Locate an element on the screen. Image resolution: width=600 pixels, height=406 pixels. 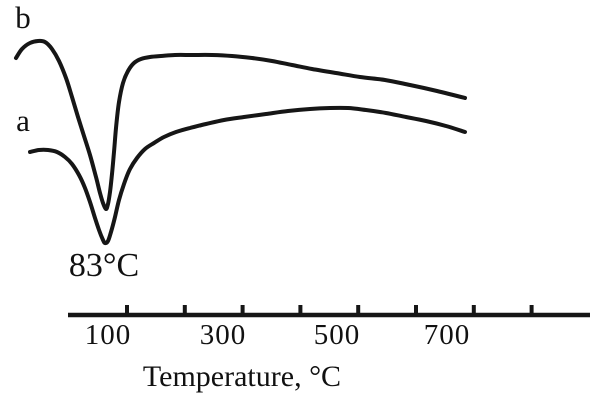
x-tick-label-300: 300 is located at coordinates (223, 335).